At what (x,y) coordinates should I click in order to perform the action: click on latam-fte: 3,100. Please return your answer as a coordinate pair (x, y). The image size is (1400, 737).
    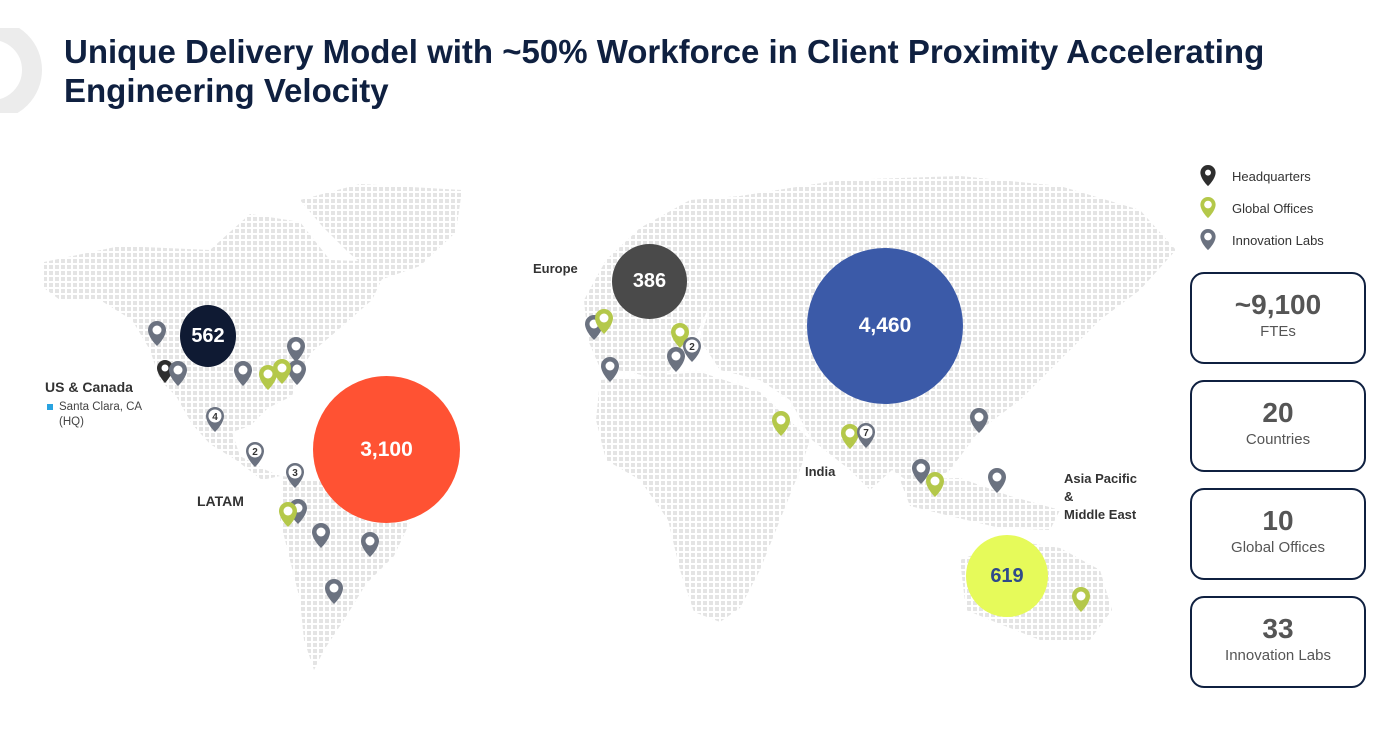
    Looking at the image, I should click on (386, 449).